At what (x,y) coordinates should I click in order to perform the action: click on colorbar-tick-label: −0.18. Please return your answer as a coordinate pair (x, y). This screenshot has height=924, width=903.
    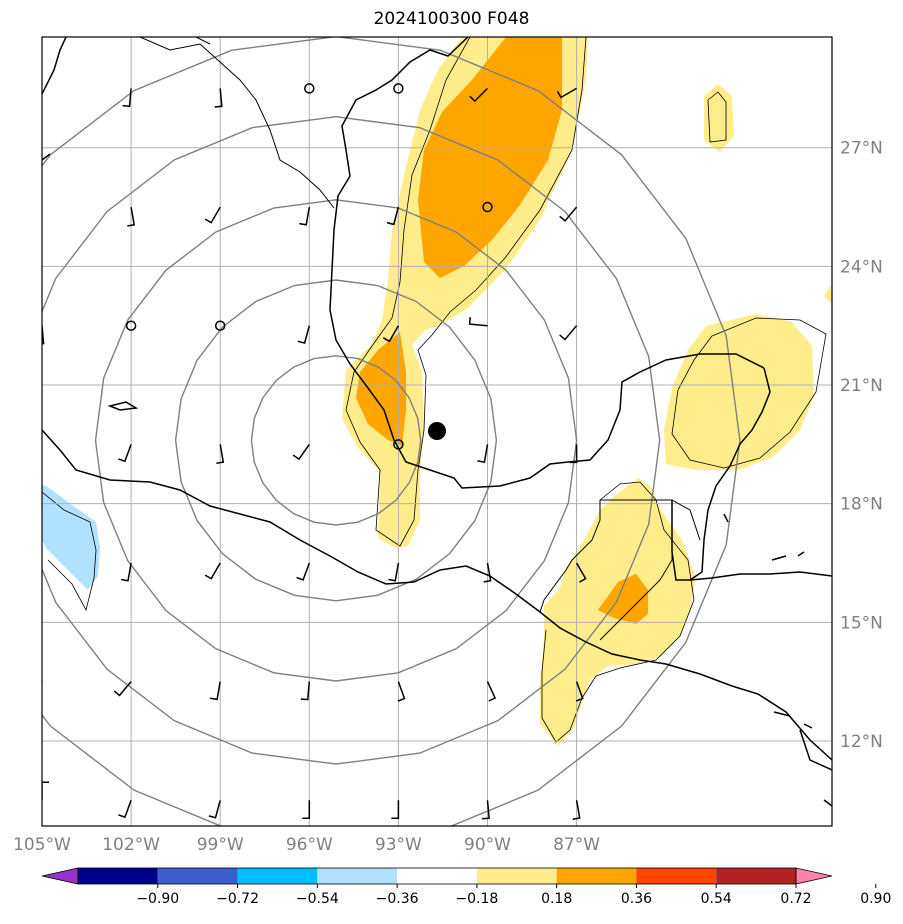
    Looking at the image, I should click on (476, 899).